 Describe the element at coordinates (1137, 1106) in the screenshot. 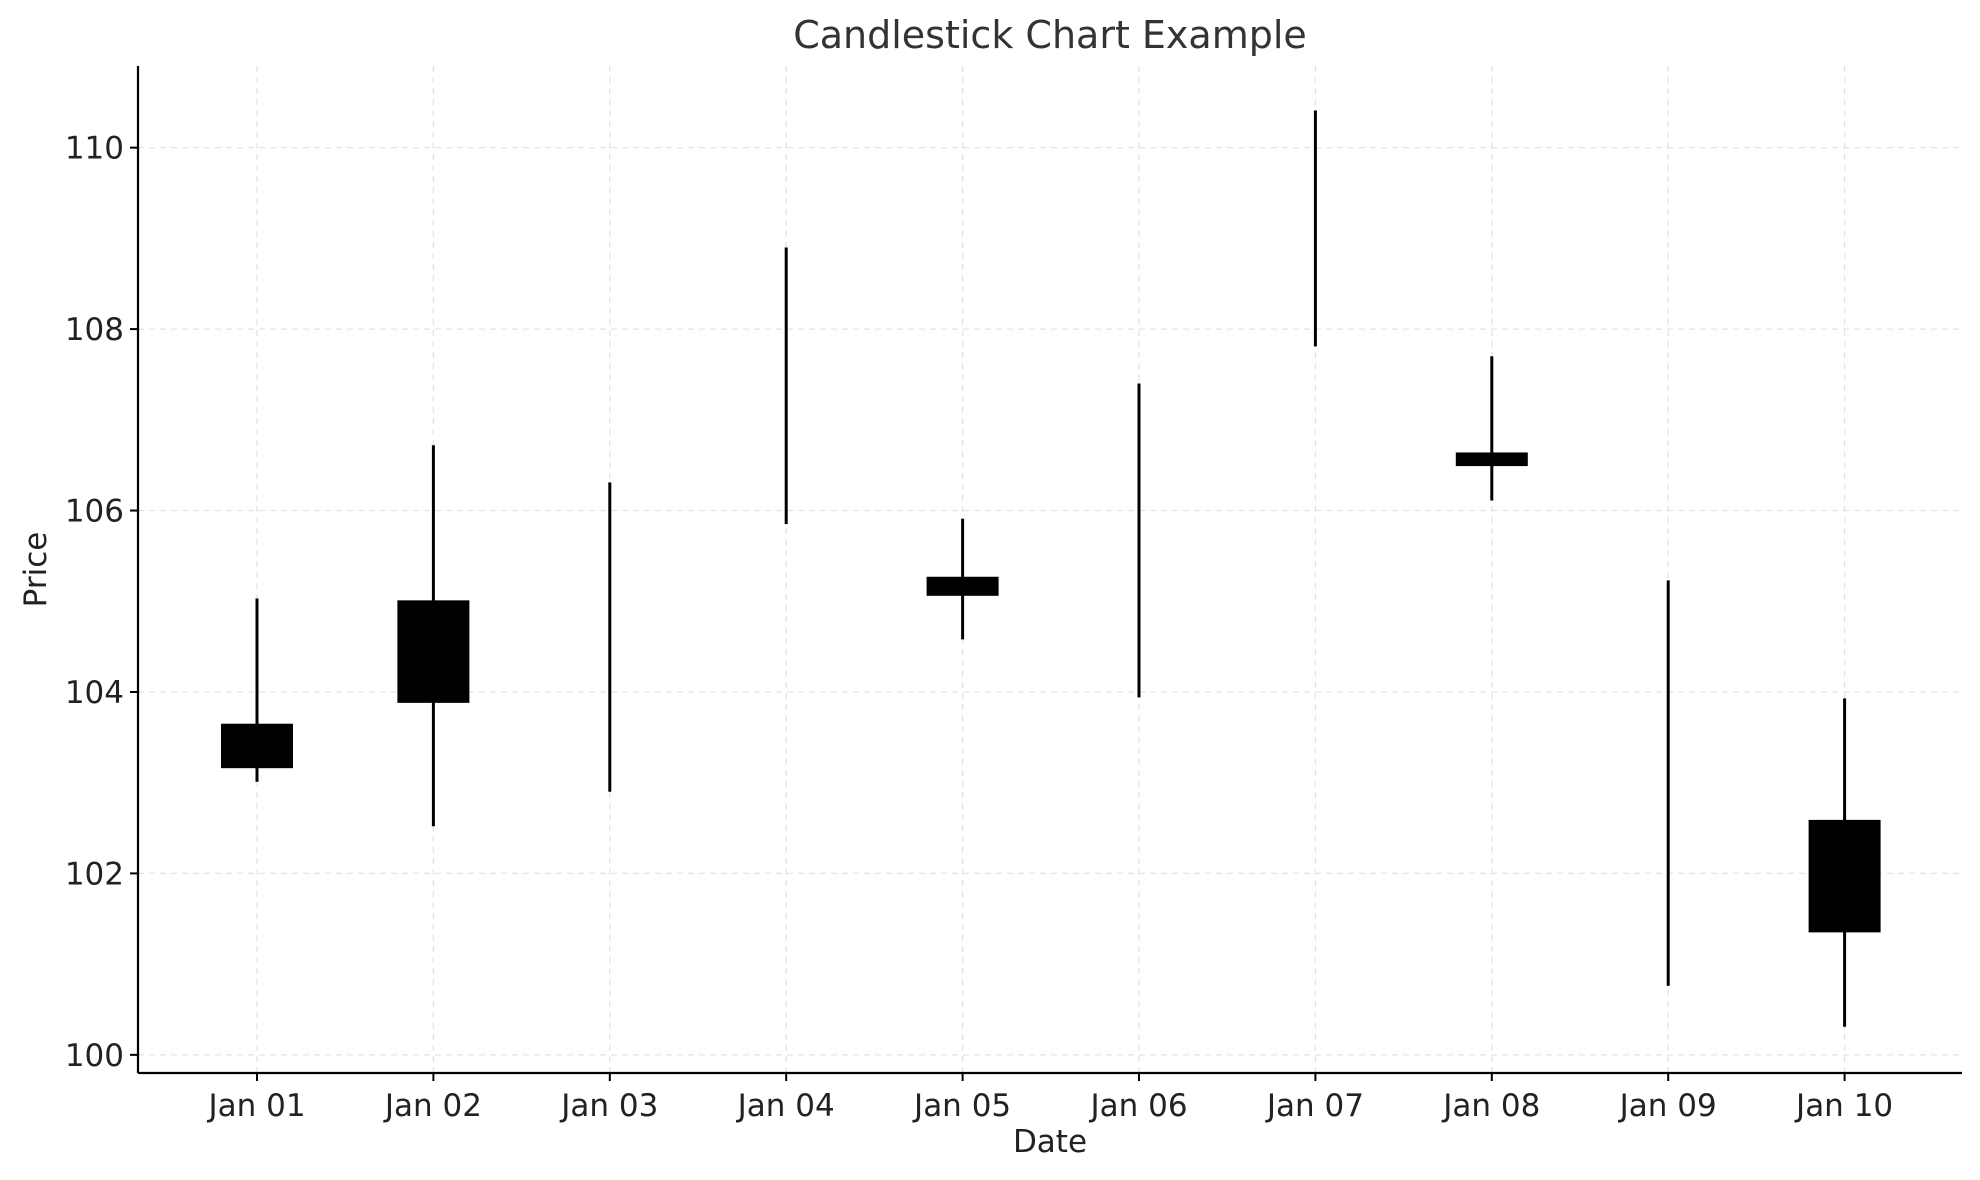

I see `x-tick-label: Jan 06` at that location.